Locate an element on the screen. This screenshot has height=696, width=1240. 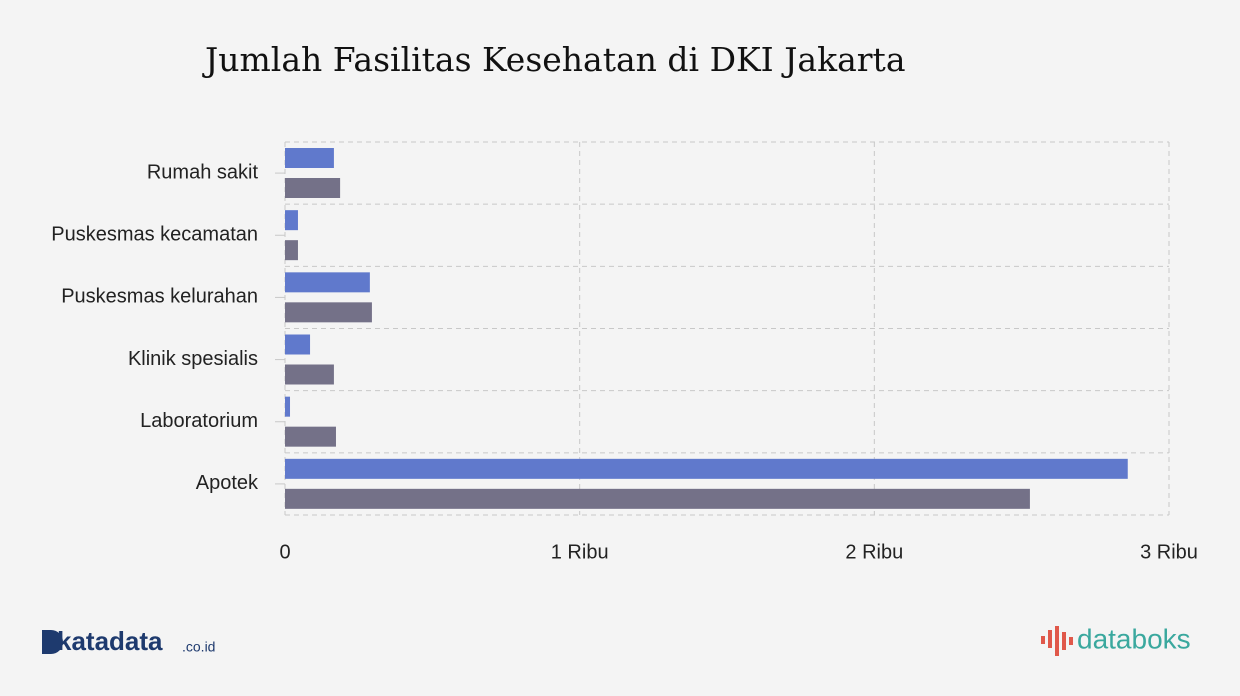
katadata-logo: katadata .co.id is located at coordinates (128, 641).